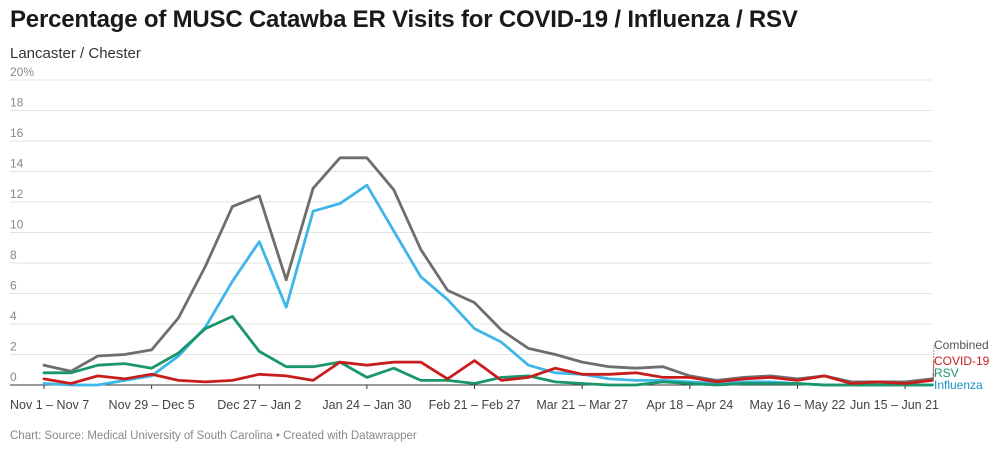  Describe the element at coordinates (13, 255) in the screenshot. I see `y-tick-label: 8` at that location.